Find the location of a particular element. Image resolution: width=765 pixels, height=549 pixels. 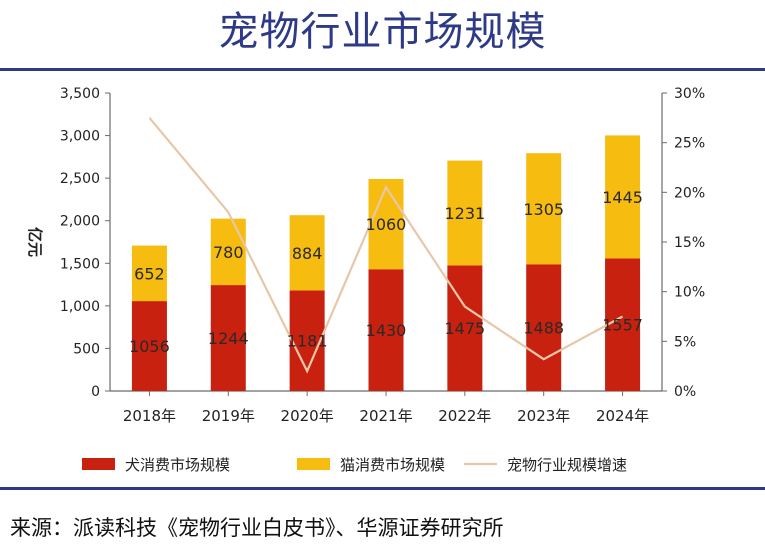

y-tick-label: 3,000 is located at coordinates (80, 137).